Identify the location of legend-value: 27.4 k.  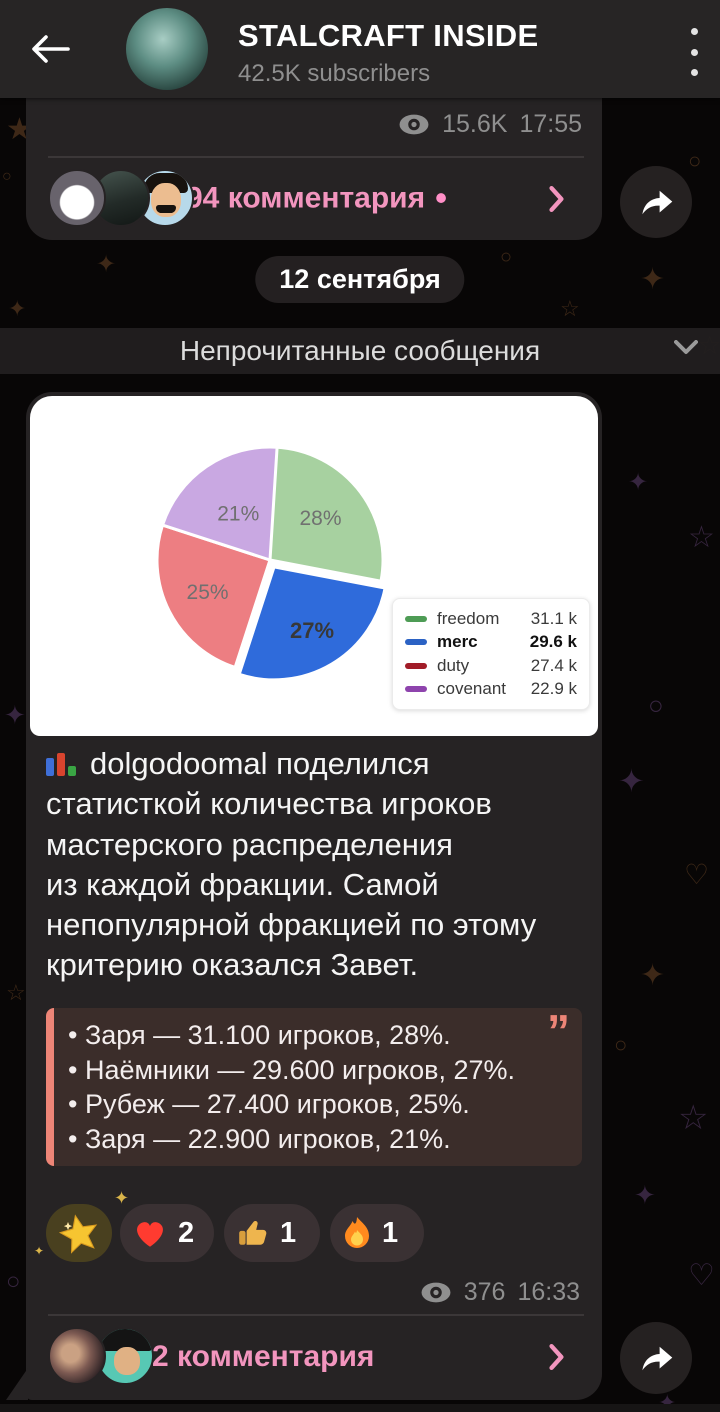
(553, 665).